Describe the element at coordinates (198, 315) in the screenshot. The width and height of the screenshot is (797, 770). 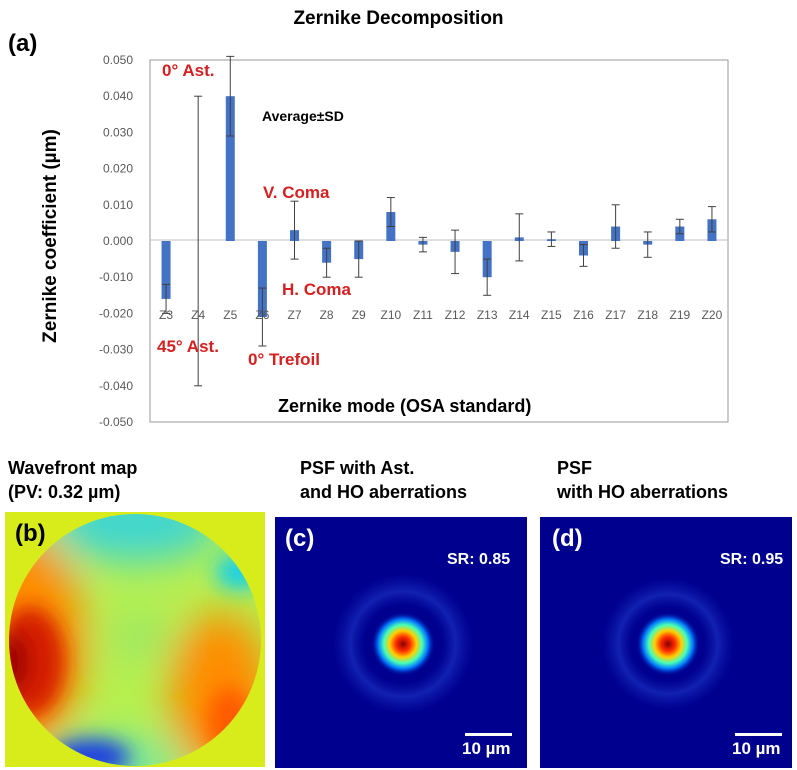
I see `x-tick-label: Z4` at that location.